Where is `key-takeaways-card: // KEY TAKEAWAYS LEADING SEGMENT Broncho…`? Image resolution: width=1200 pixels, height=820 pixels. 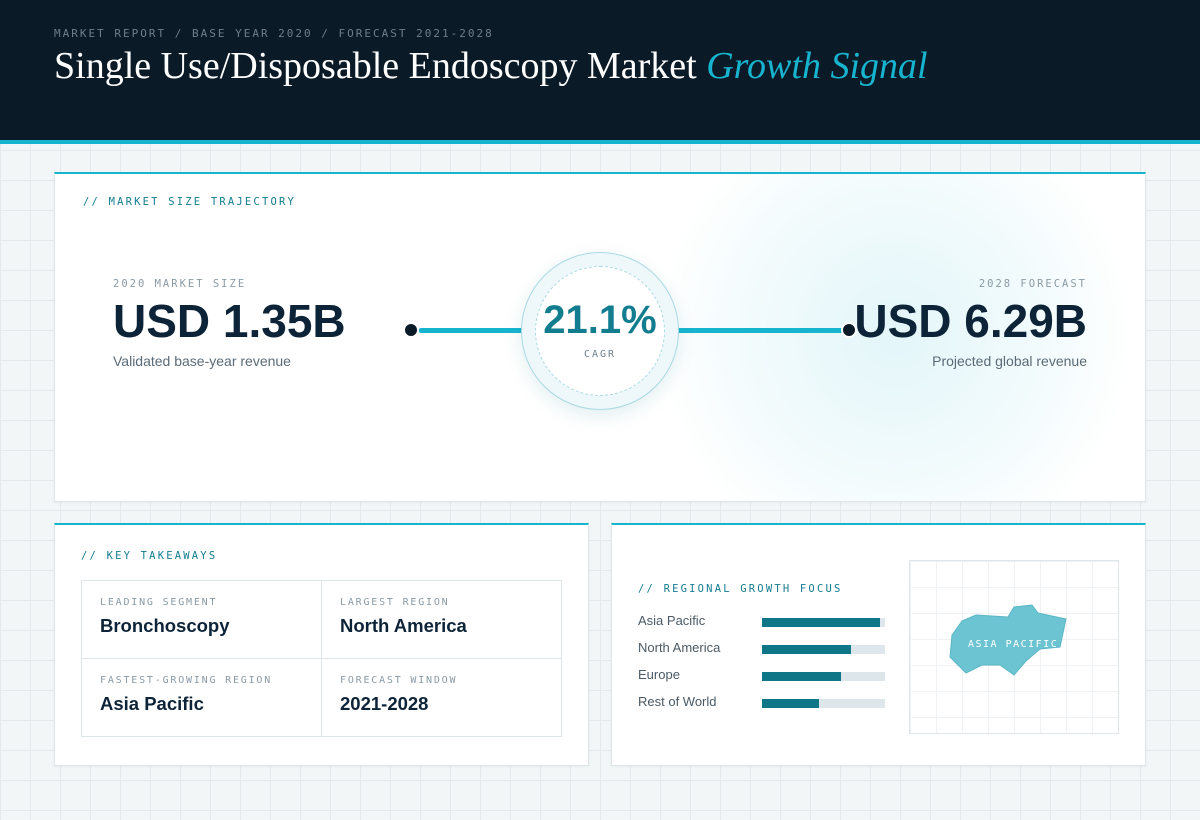
key-takeaways-card: // KEY TAKEAWAYS LEADING SEGMENT Broncho… is located at coordinates (321, 644).